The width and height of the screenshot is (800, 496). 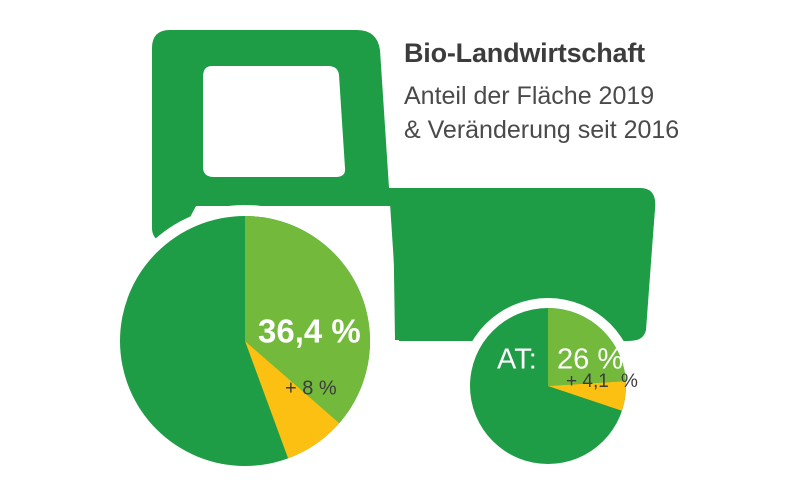 I want to click on front-wheel-slice-share, so click(x=308, y=319).